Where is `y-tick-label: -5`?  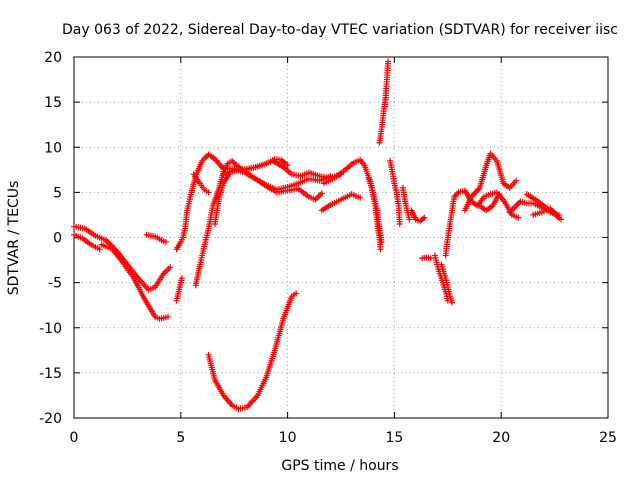
y-tick-label: -5 is located at coordinates (55, 284).